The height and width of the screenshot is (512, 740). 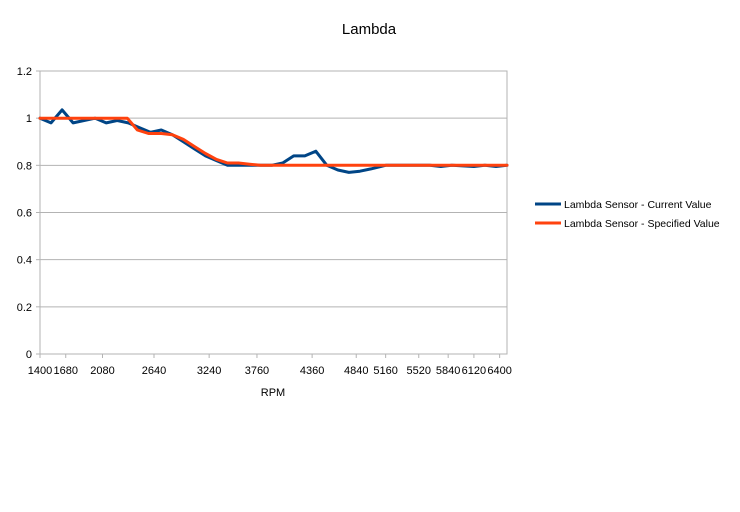 What do you see at coordinates (356, 371) in the screenshot?
I see `x-tick-label: 4840` at bounding box center [356, 371].